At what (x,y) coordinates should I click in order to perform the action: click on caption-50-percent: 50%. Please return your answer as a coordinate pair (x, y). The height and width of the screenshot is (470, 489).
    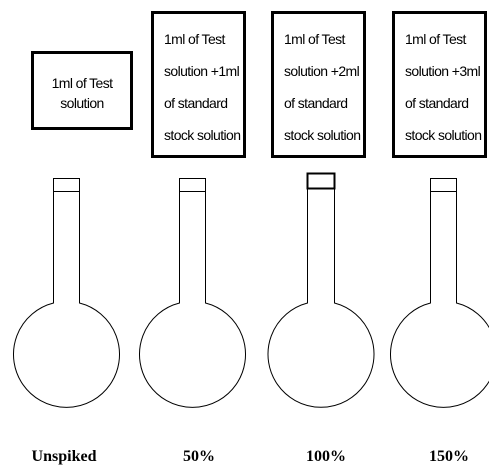
    Looking at the image, I should click on (199, 456).